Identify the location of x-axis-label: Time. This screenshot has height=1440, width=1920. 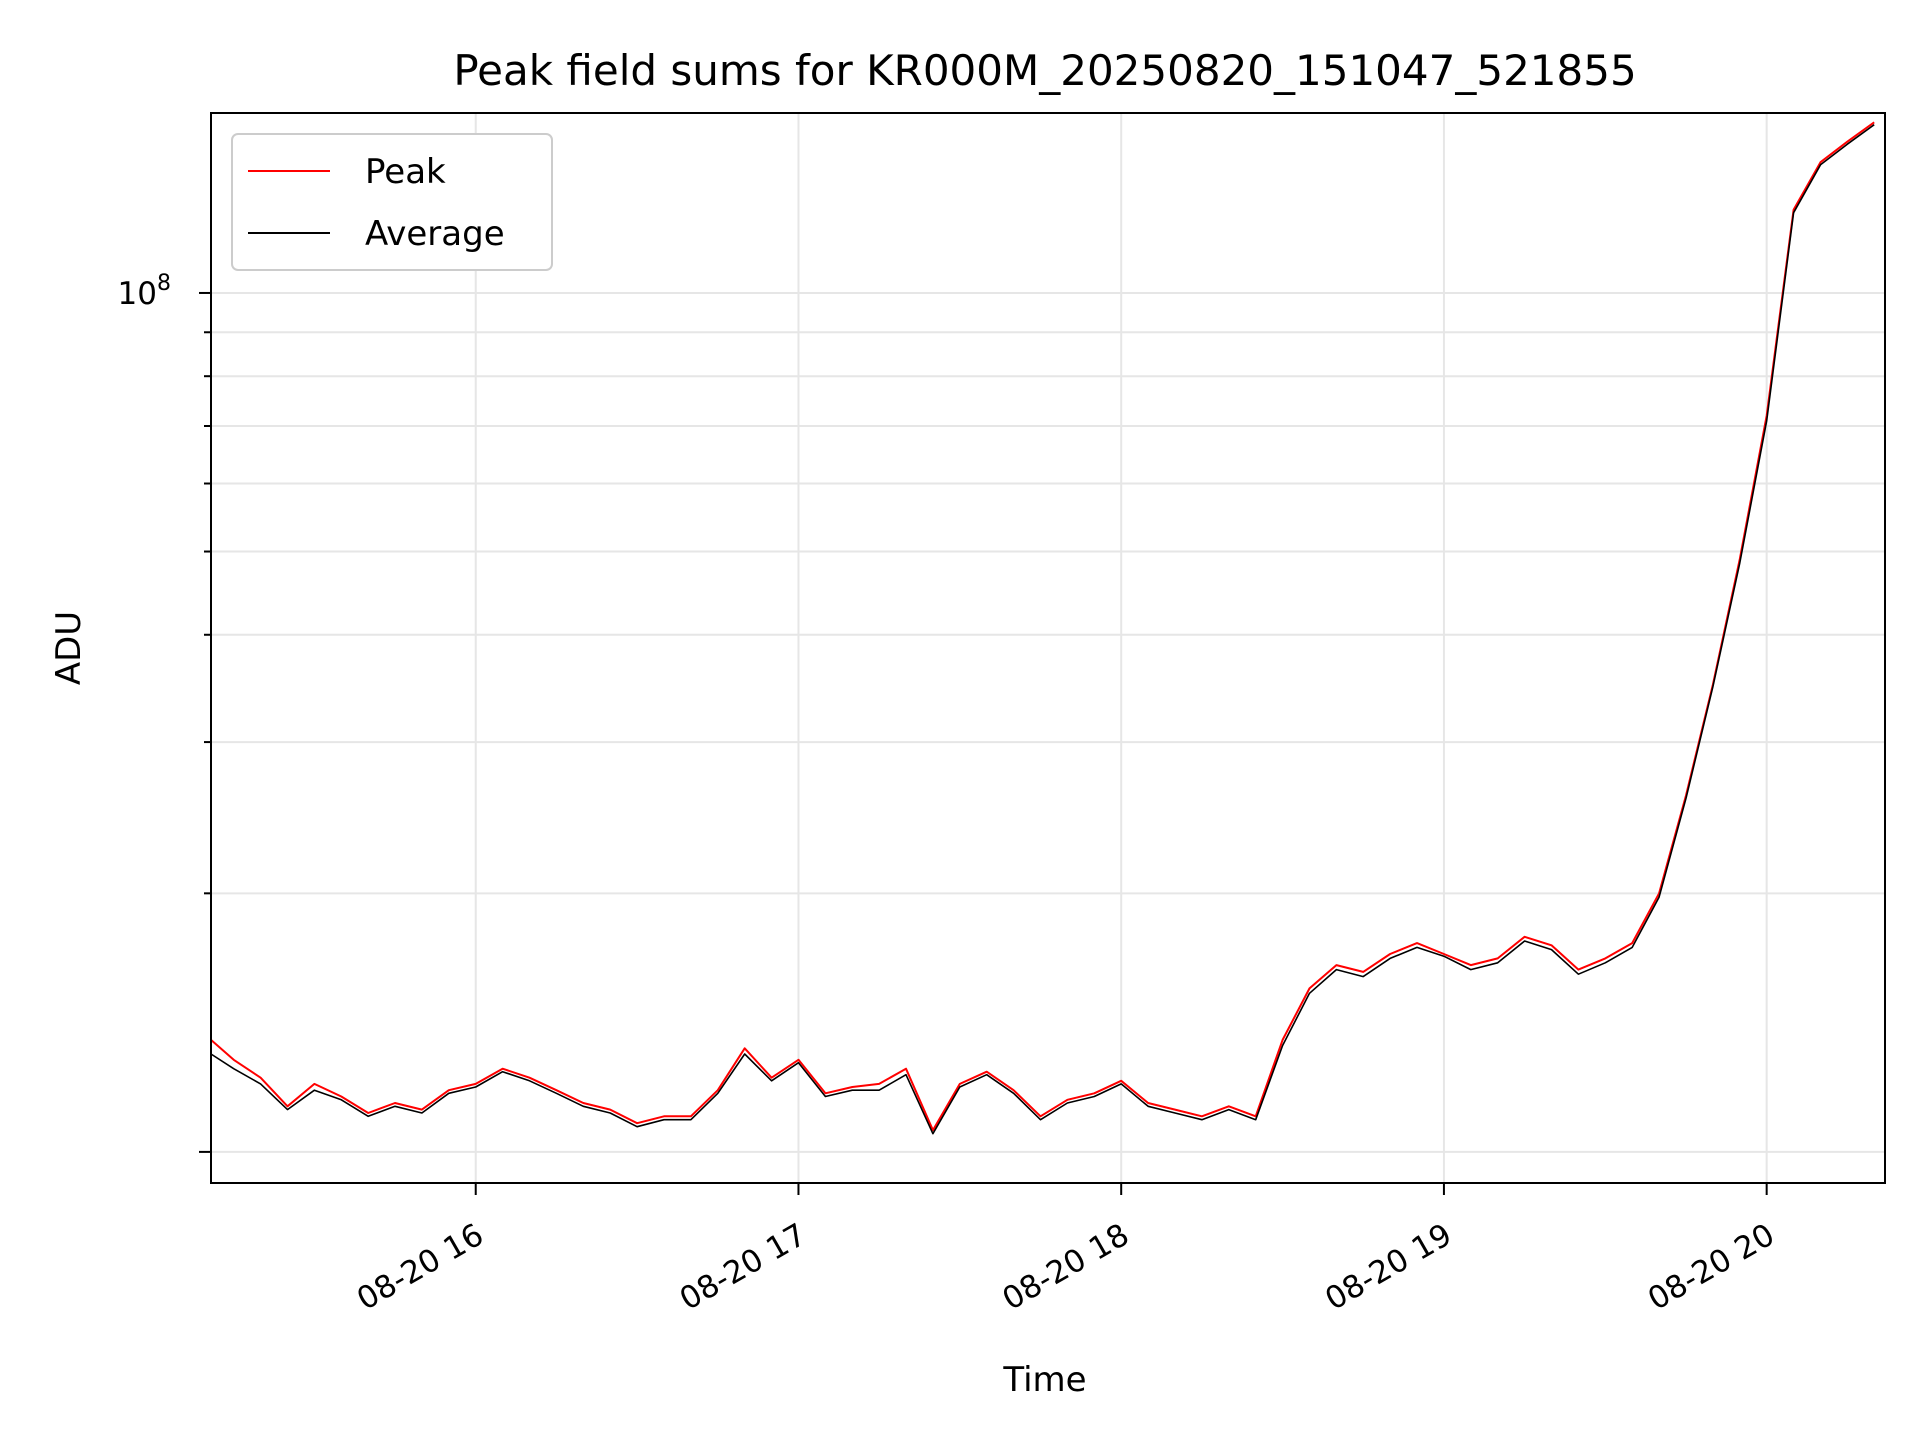
(1044, 1380).